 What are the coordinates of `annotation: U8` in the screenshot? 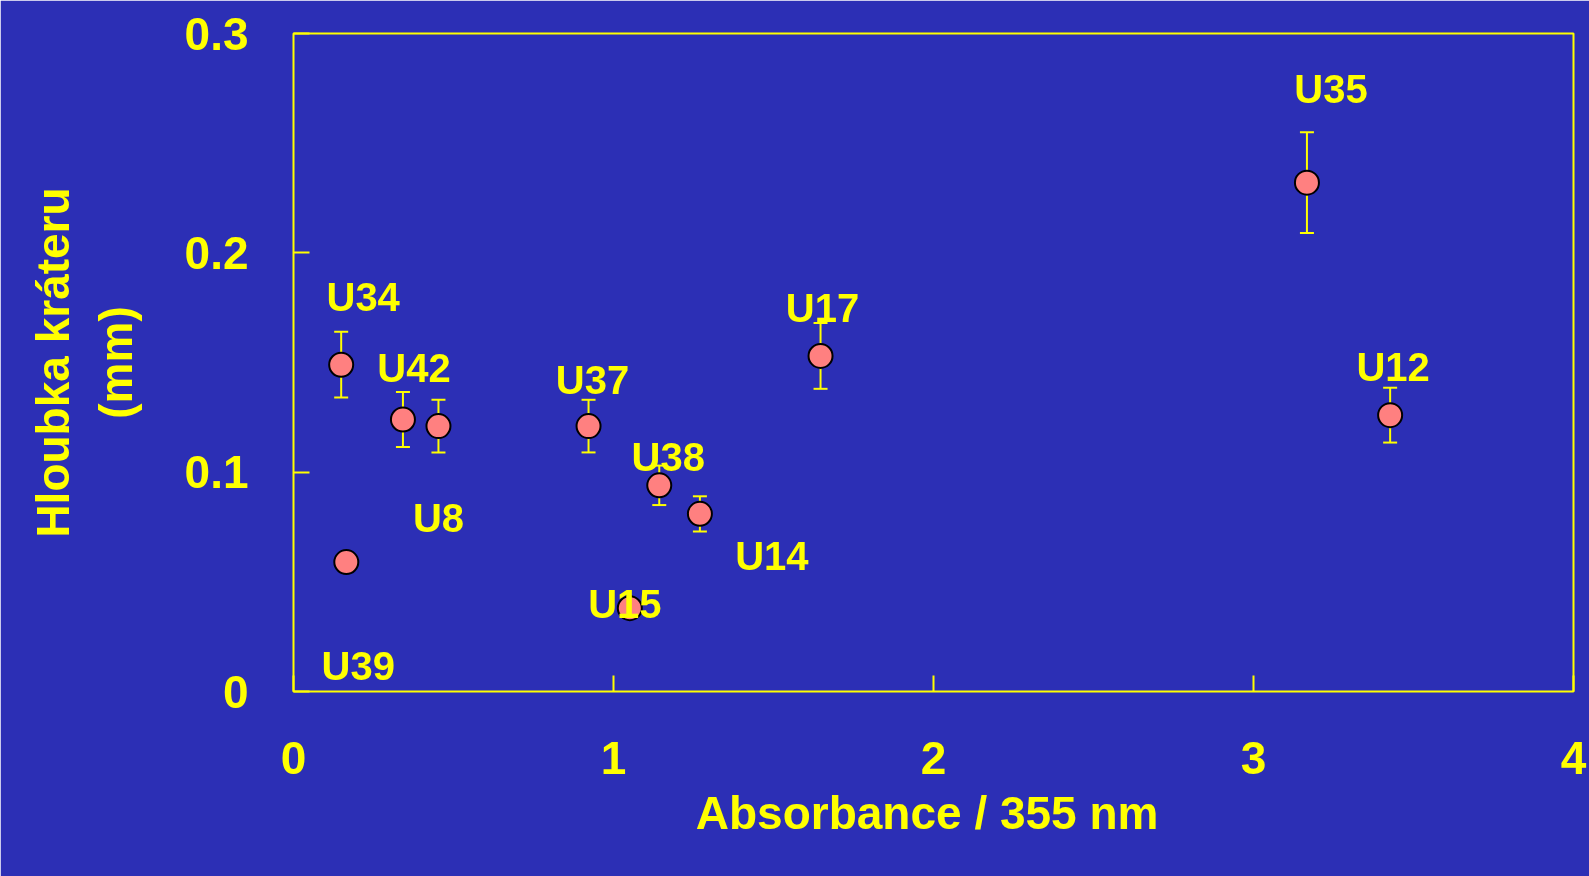 It's located at (438, 518).